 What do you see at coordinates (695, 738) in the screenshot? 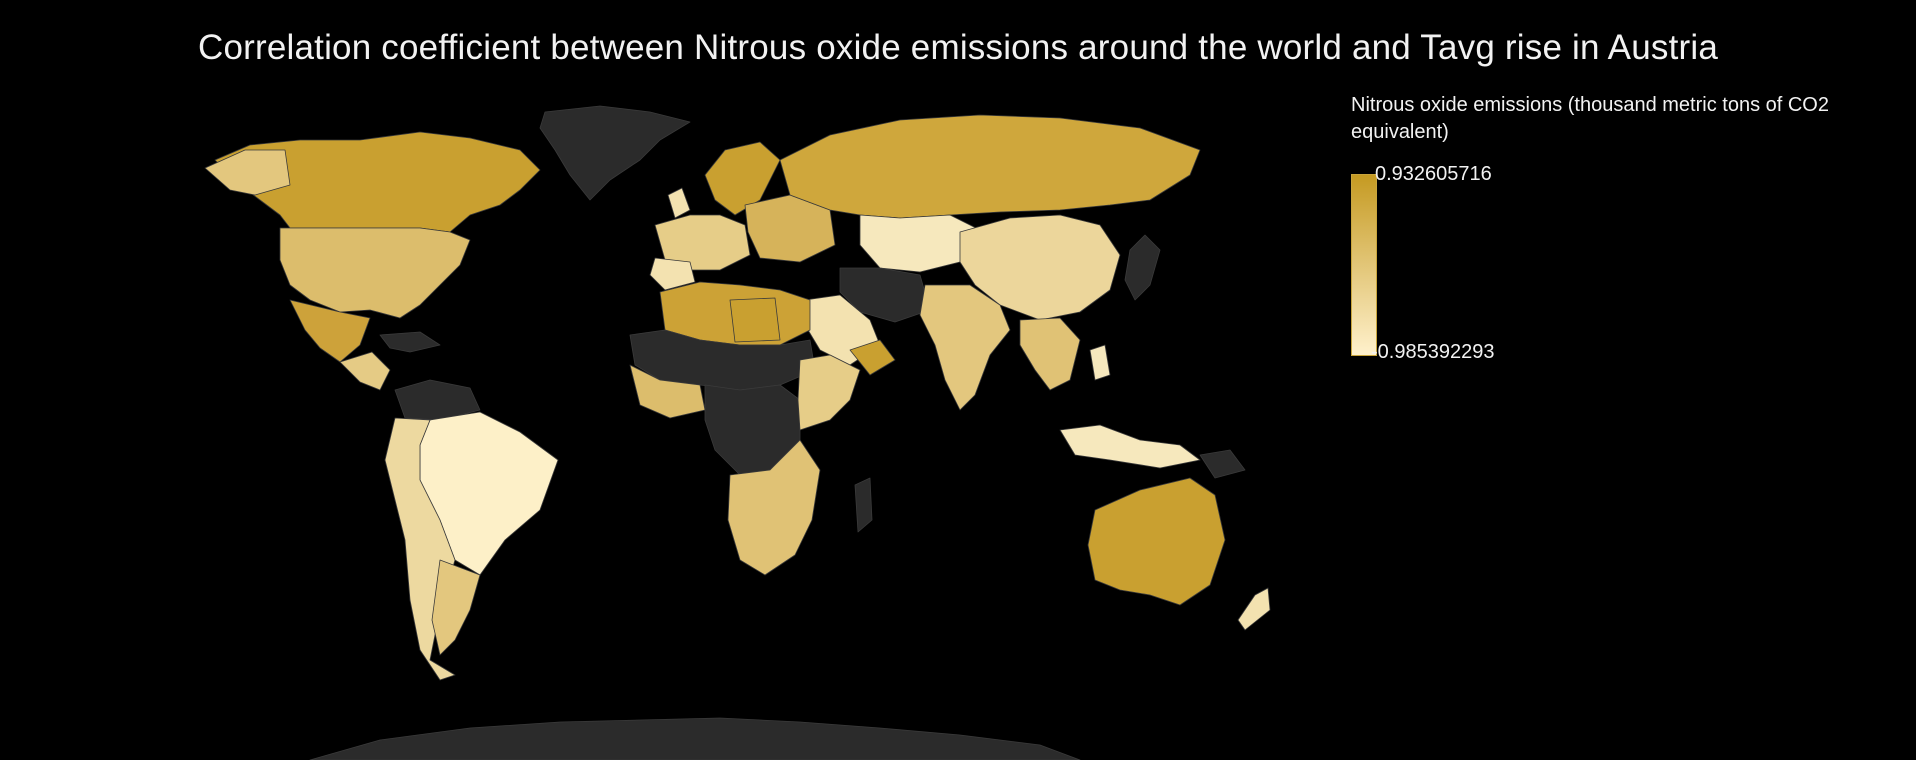
I see `region-antarctica` at bounding box center [695, 738].